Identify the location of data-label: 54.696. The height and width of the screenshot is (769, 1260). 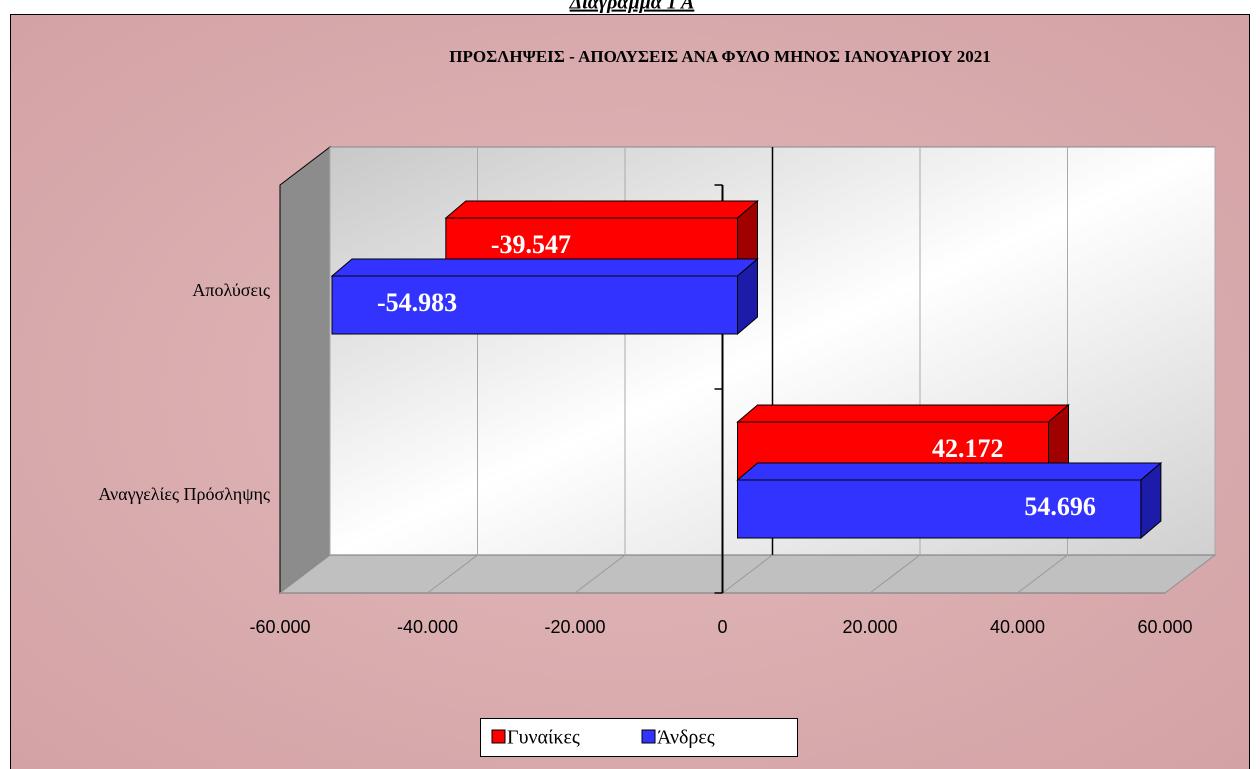
(1060, 506).